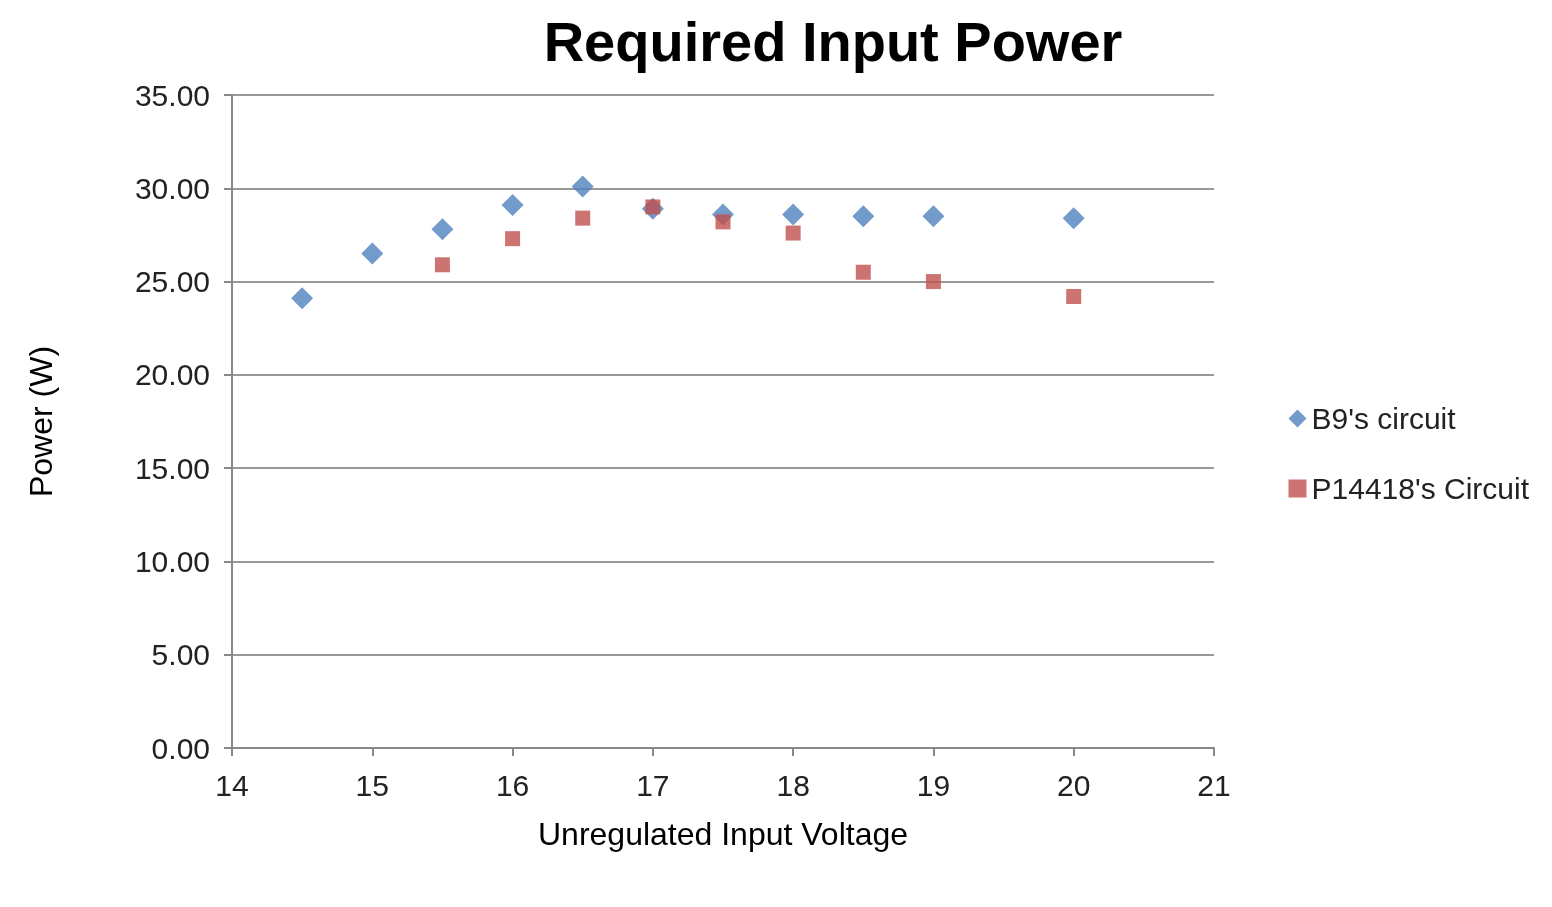 Image resolution: width=1552 pixels, height=907 pixels. What do you see at coordinates (172, 468) in the screenshot?
I see `y-tick-label: 15.00` at bounding box center [172, 468].